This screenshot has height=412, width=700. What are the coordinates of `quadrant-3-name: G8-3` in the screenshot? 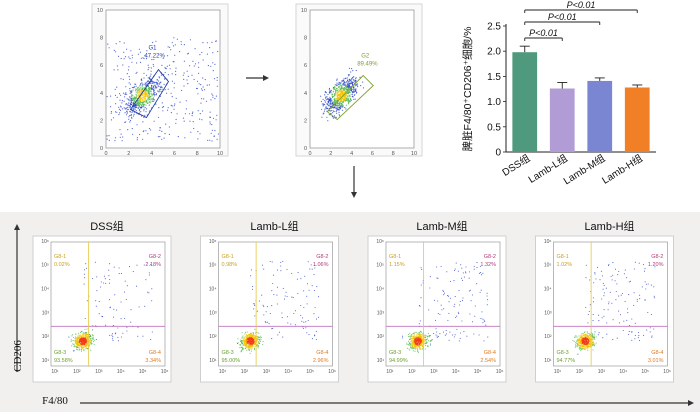 It's located at (60, 353).